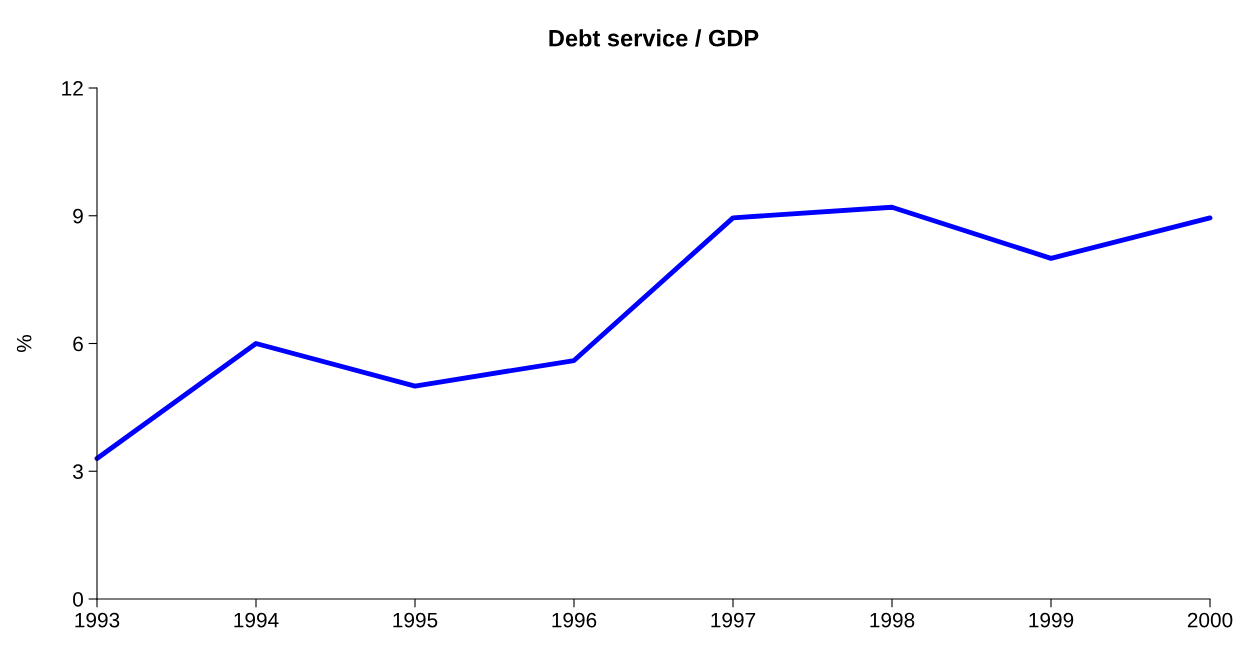  What do you see at coordinates (24, 343) in the screenshot?
I see `y-axis-title: %` at bounding box center [24, 343].